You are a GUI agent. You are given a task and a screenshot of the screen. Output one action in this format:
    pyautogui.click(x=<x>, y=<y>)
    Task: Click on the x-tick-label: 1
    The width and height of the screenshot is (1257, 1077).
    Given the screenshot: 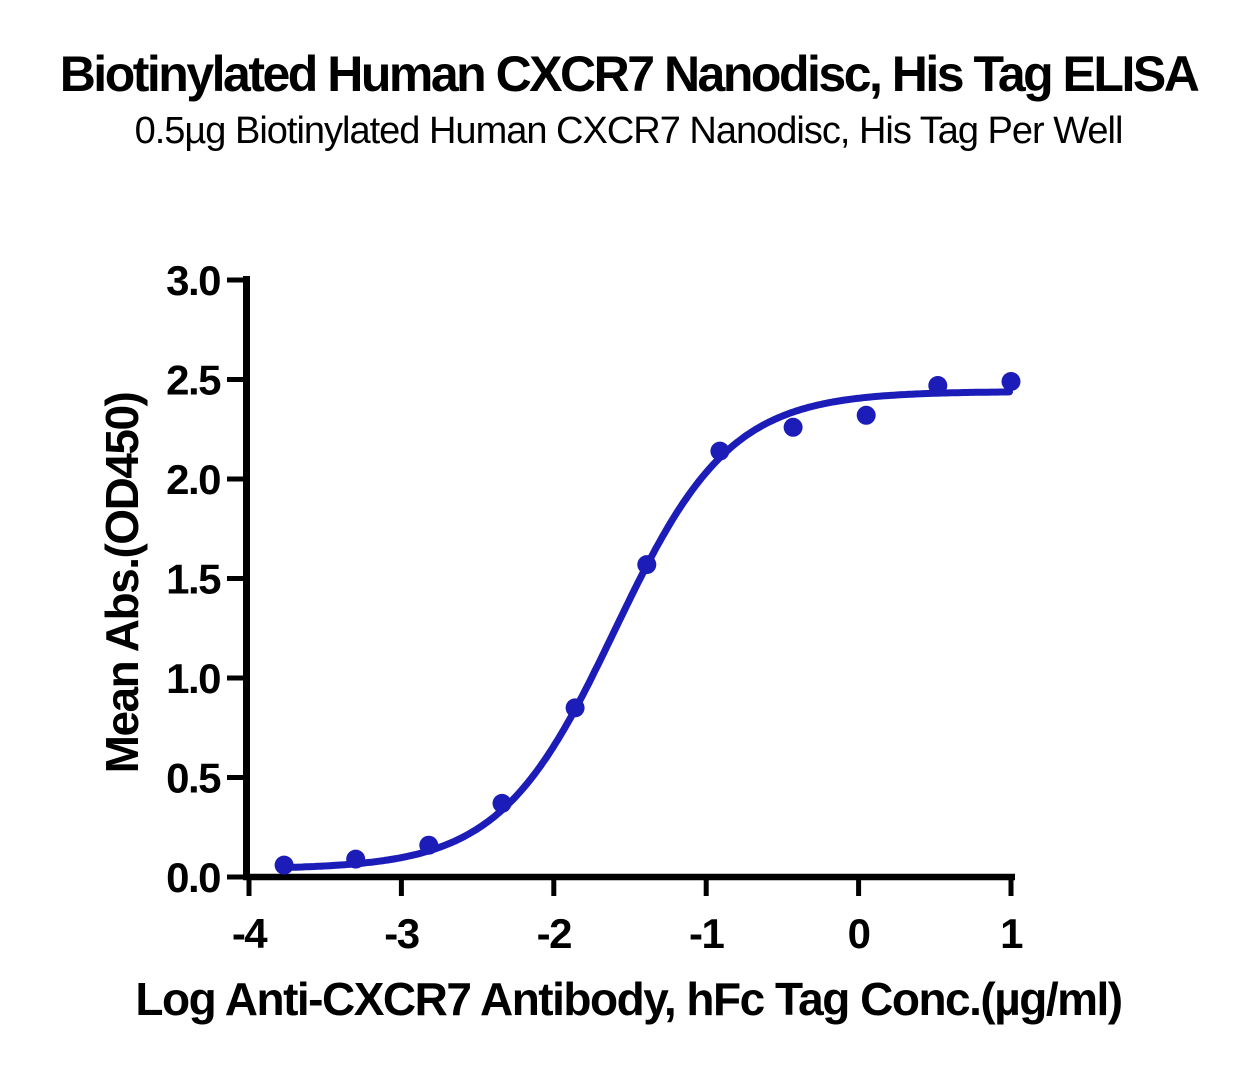 What is the action you would take?
    pyautogui.click(x=1011, y=933)
    